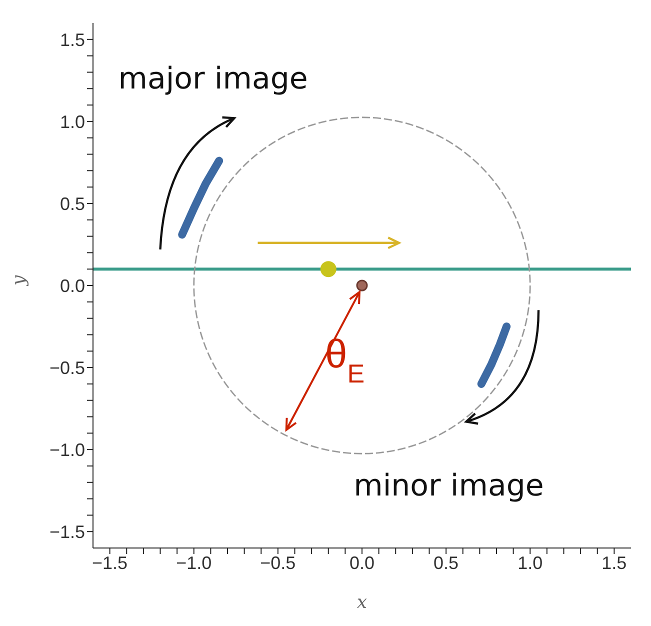 The image size is (651, 626). Describe the element at coordinates (72, 122) in the screenshot. I see `y-tick-label: 1.0` at that location.